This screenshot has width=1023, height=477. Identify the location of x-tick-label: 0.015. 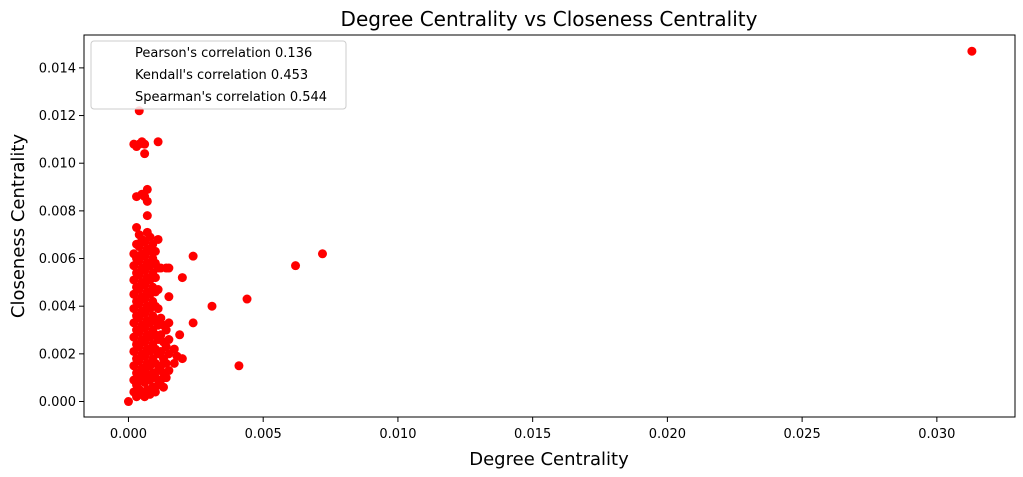
(532, 434).